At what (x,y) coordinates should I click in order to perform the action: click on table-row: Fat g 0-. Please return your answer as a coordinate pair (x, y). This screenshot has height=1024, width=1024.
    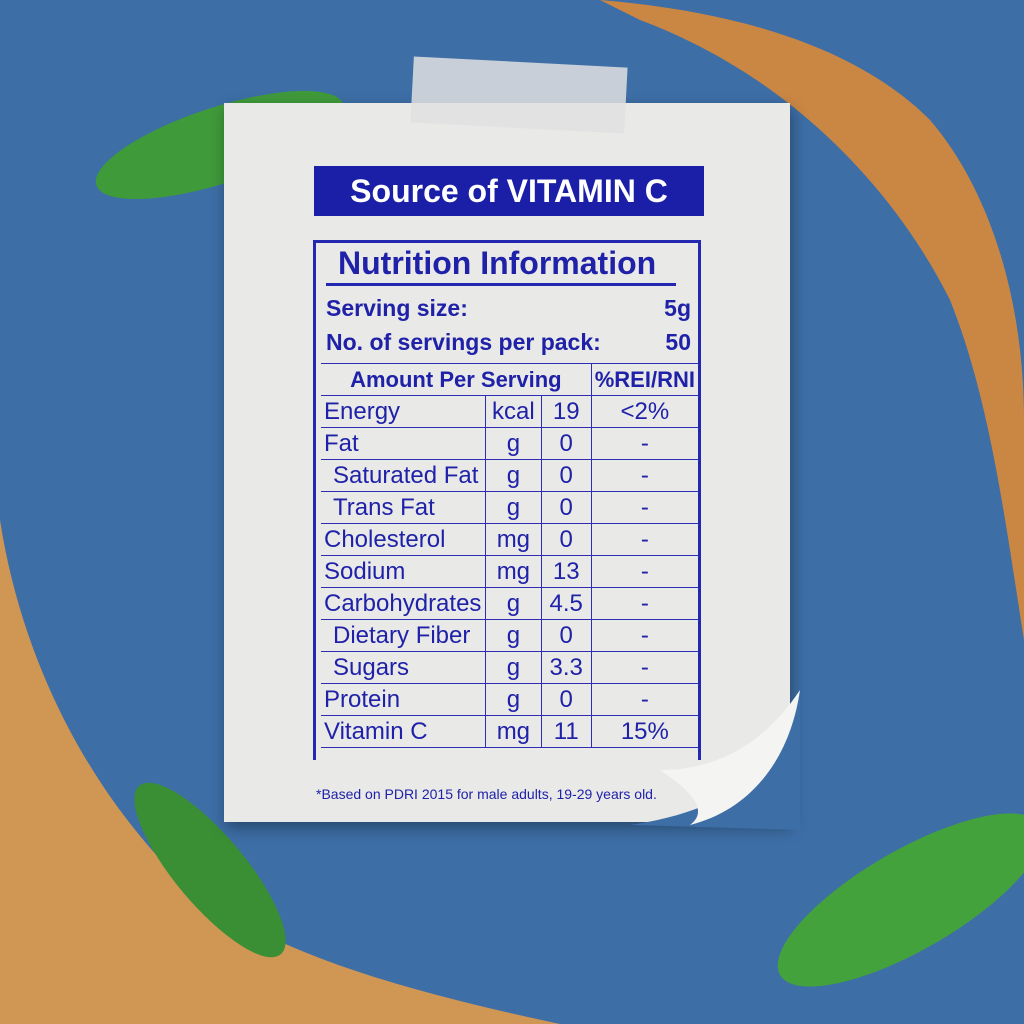
    Looking at the image, I should click on (509, 443).